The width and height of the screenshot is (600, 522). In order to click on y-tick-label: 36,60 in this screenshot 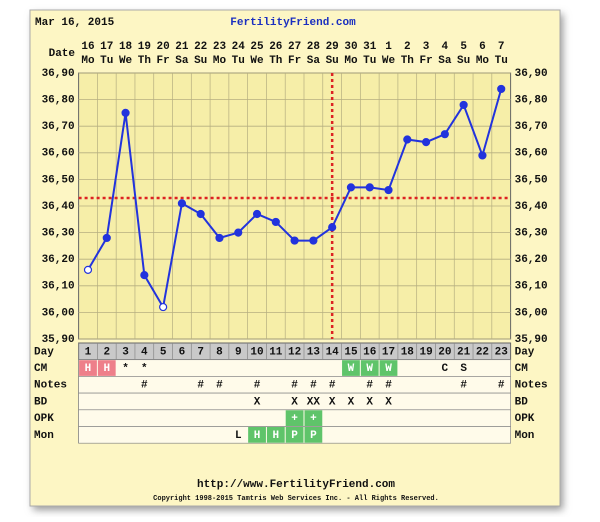, I will do `click(58, 154)`.